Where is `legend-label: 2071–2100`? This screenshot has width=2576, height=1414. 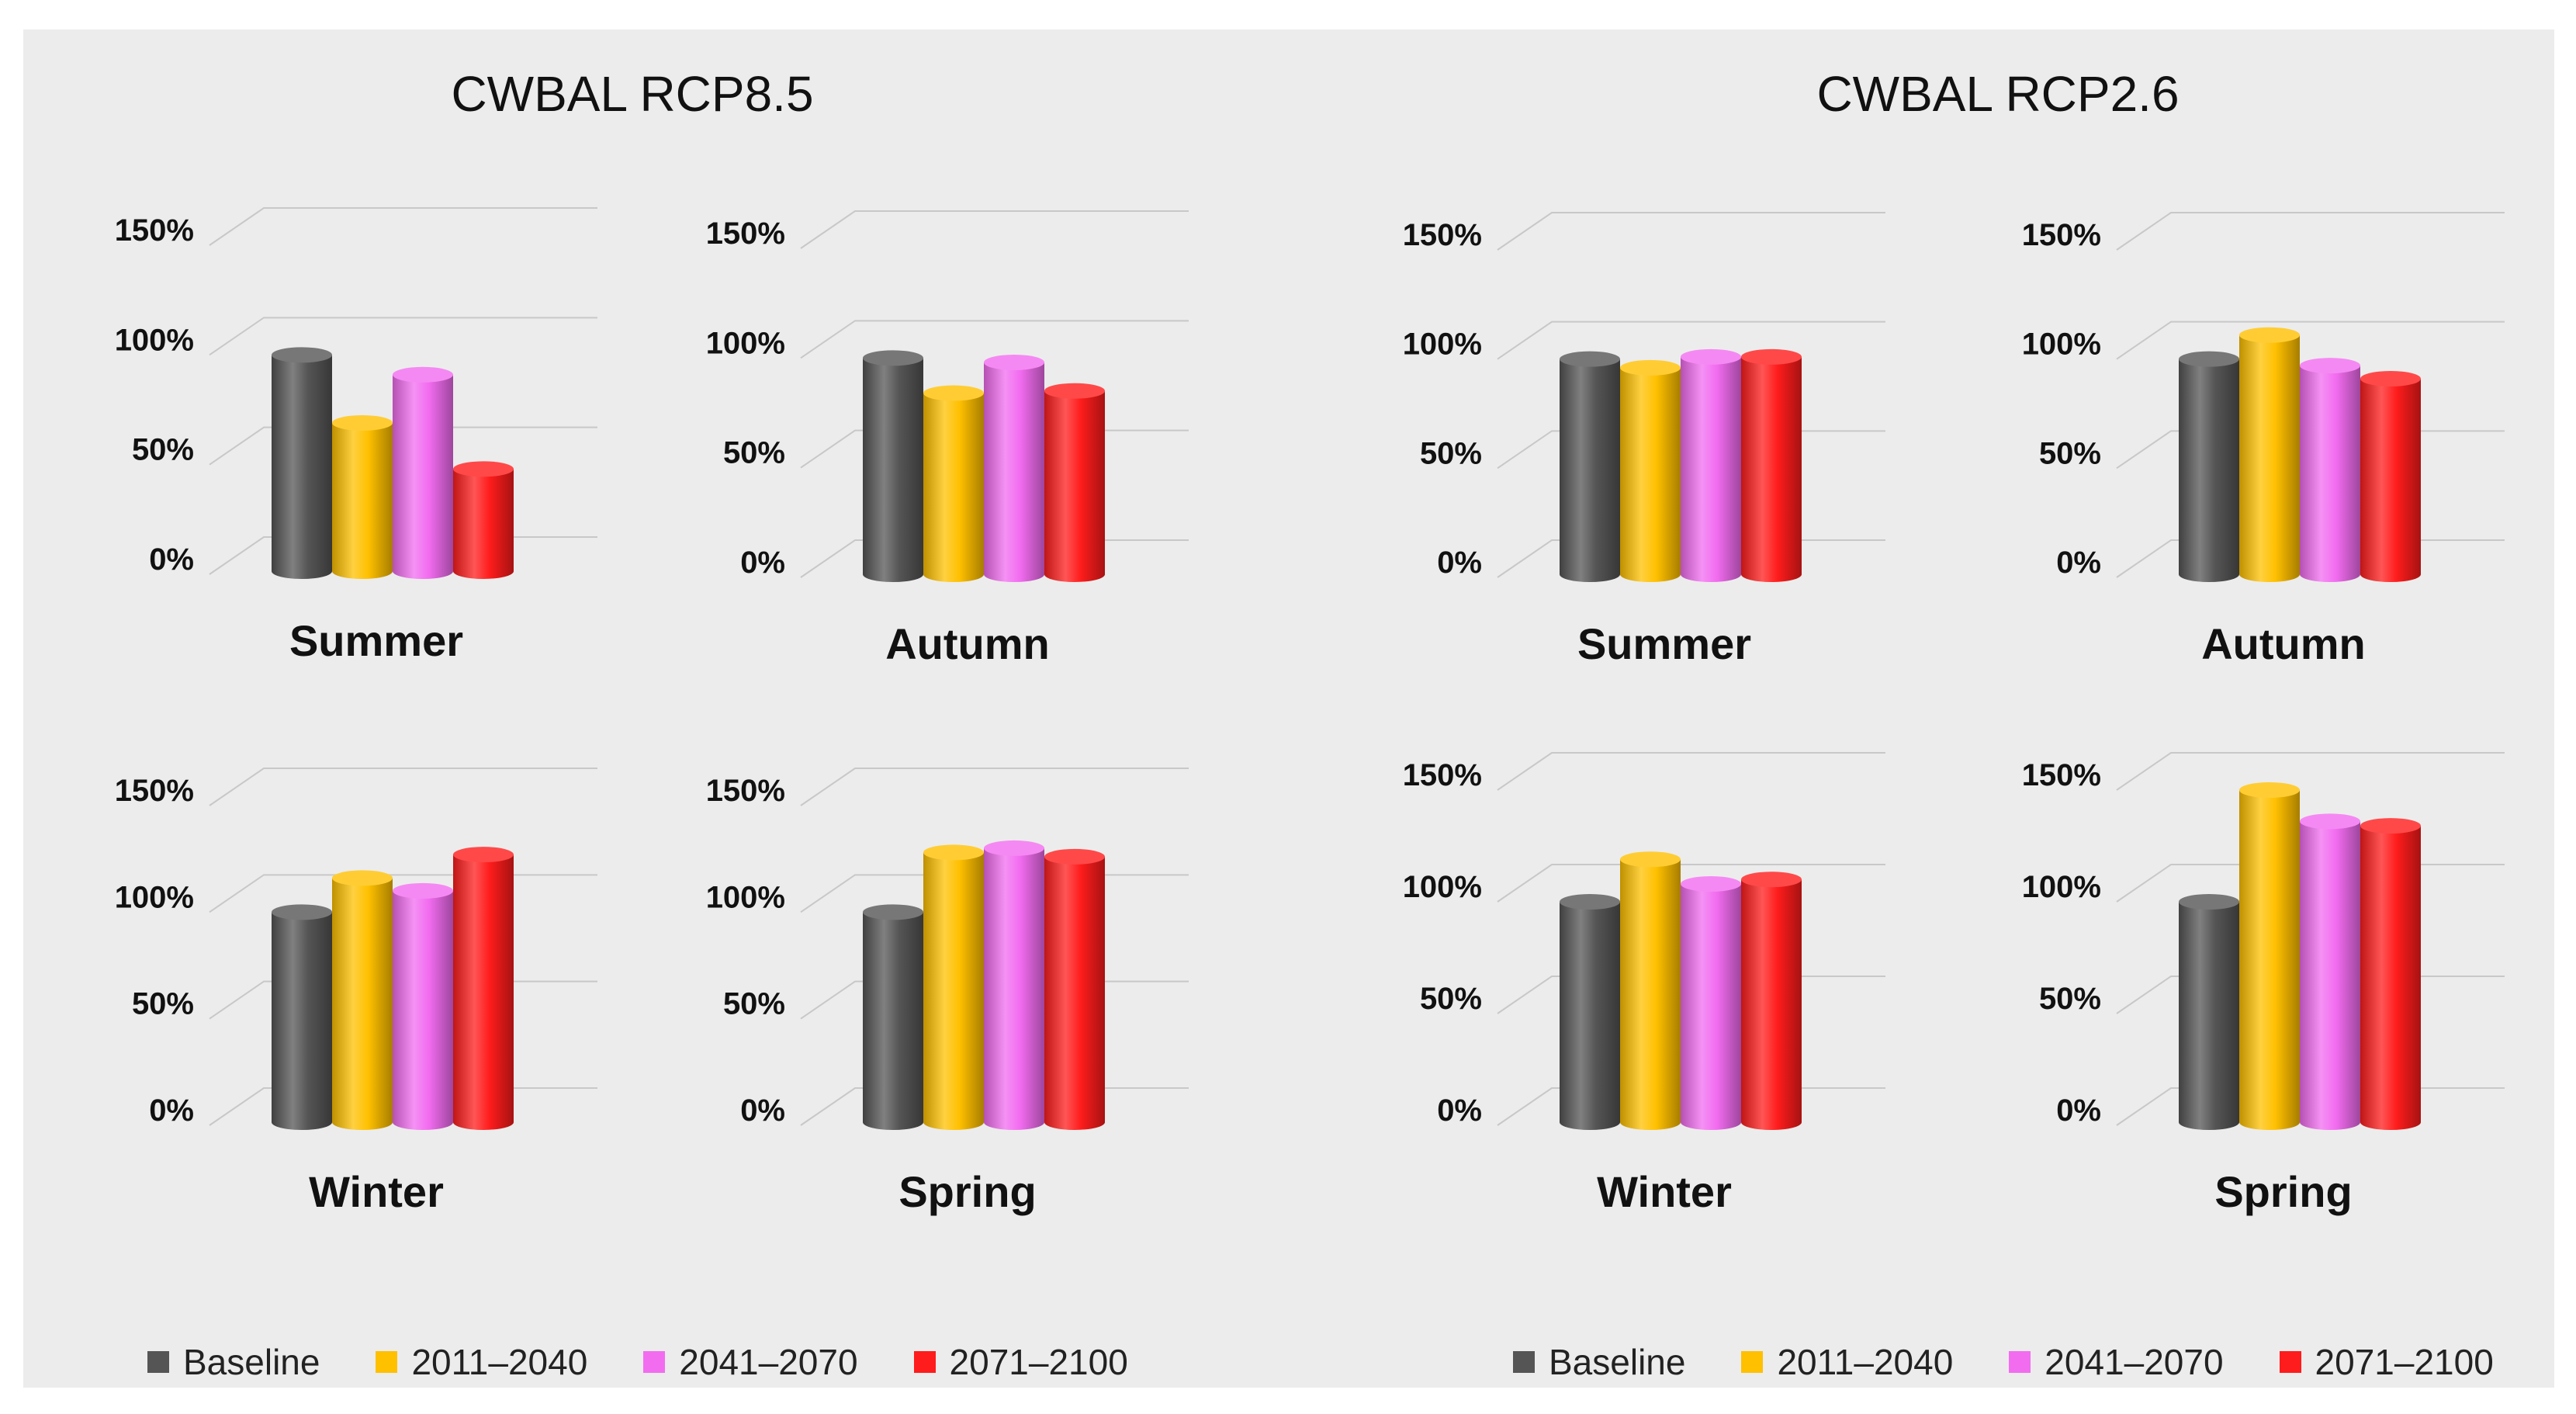 legend-label: 2071–2100 is located at coordinates (1038, 1362).